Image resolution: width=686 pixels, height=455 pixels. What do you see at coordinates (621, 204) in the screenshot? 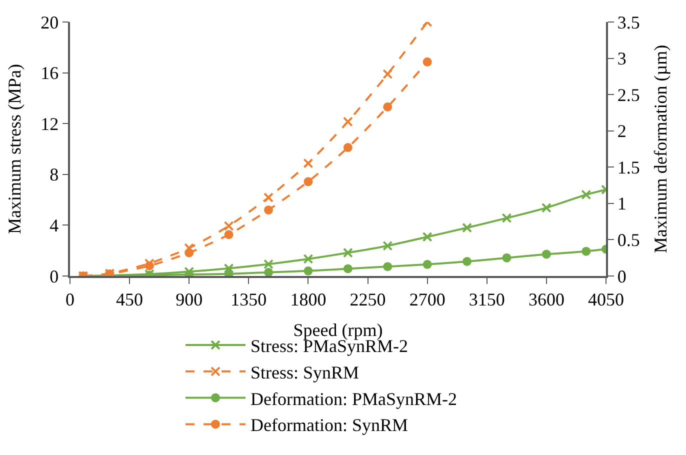
I see `y2-tick-label: 1` at bounding box center [621, 204].